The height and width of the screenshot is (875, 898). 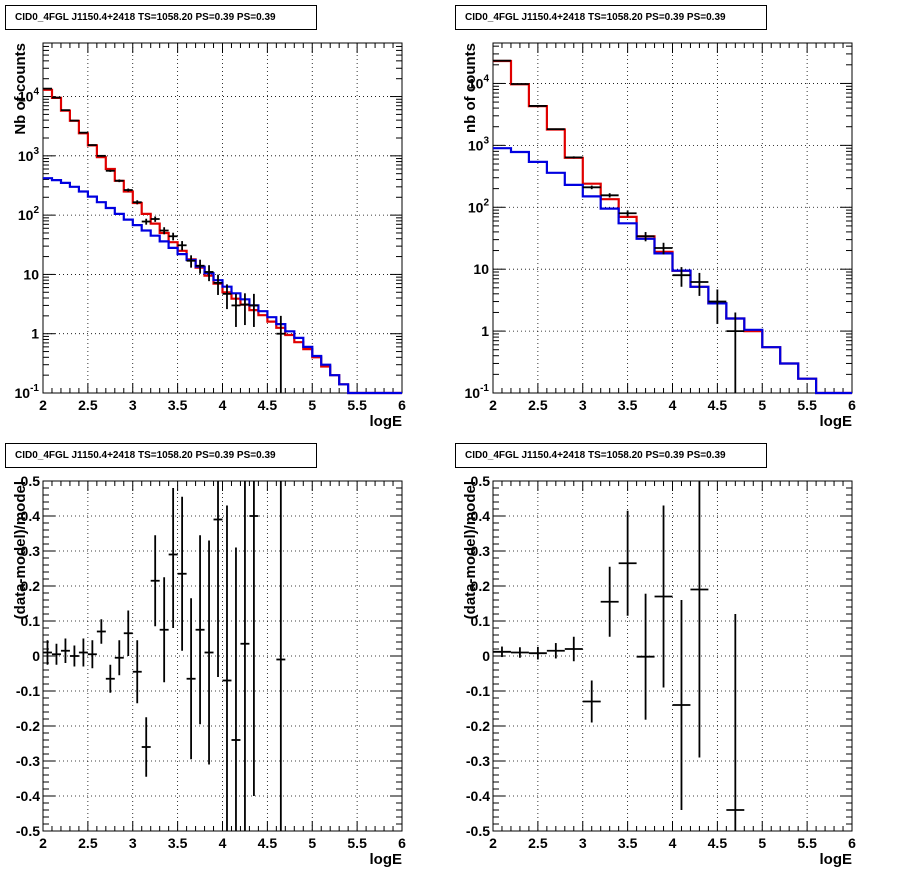 I want to click on panel-3-y-axis-label: (data-model)/model, so click(x=20, y=550).